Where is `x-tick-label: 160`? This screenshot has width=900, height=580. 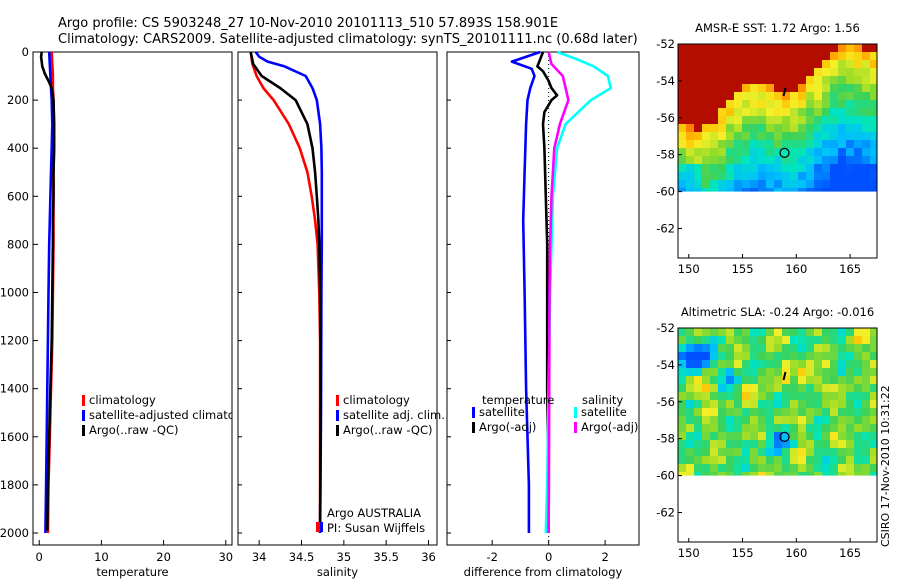
x-tick-label: 160 is located at coordinates (796, 553).